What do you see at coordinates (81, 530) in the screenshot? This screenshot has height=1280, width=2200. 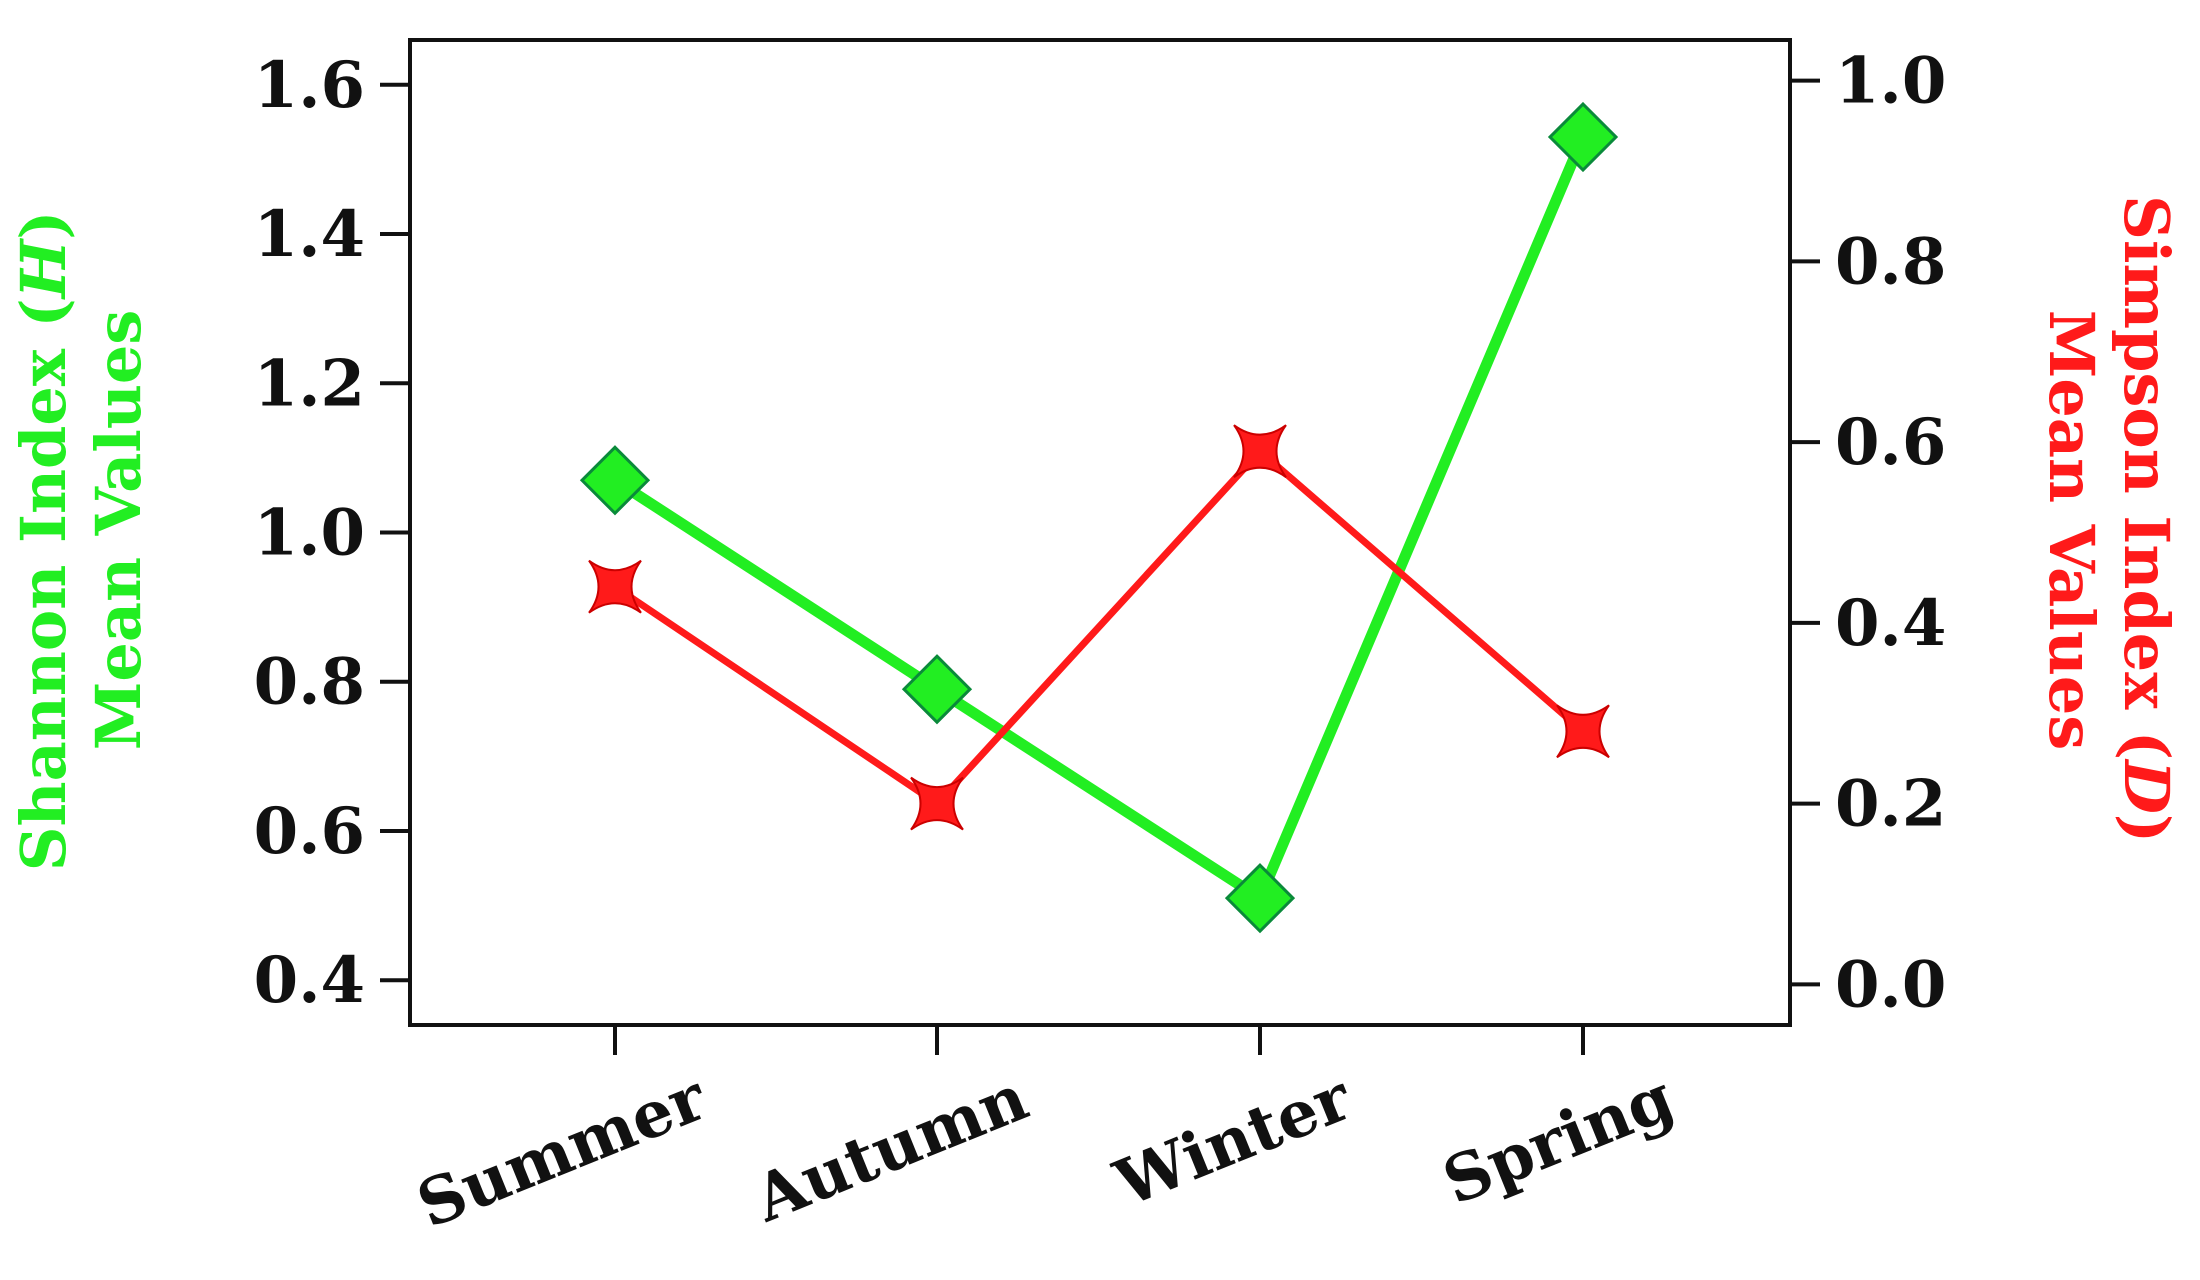 I see `left-axis-title: Shannon Index (H) Mean Values` at bounding box center [81, 530].